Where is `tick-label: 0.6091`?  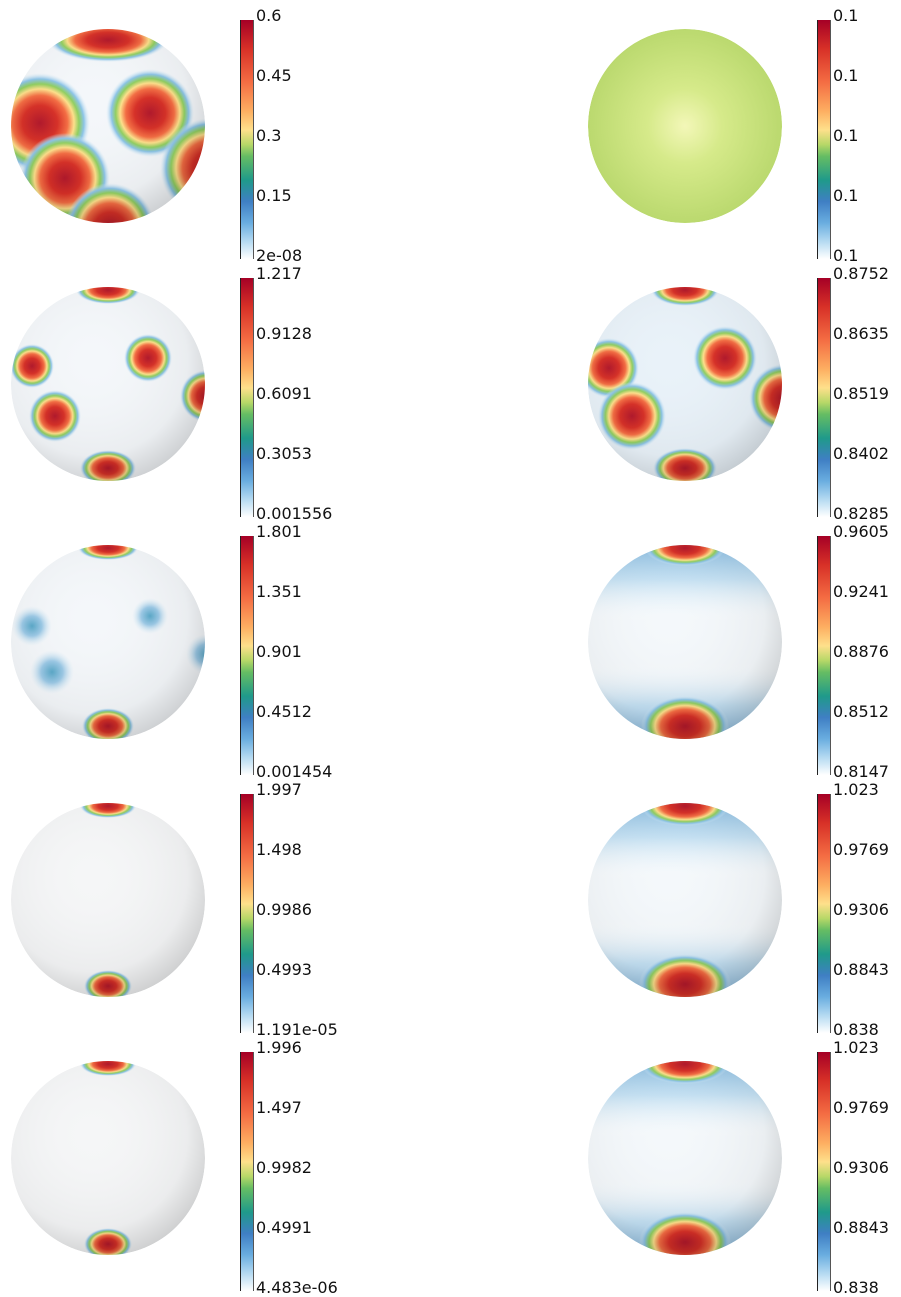 tick-label: 0.6091 is located at coordinates (284, 393).